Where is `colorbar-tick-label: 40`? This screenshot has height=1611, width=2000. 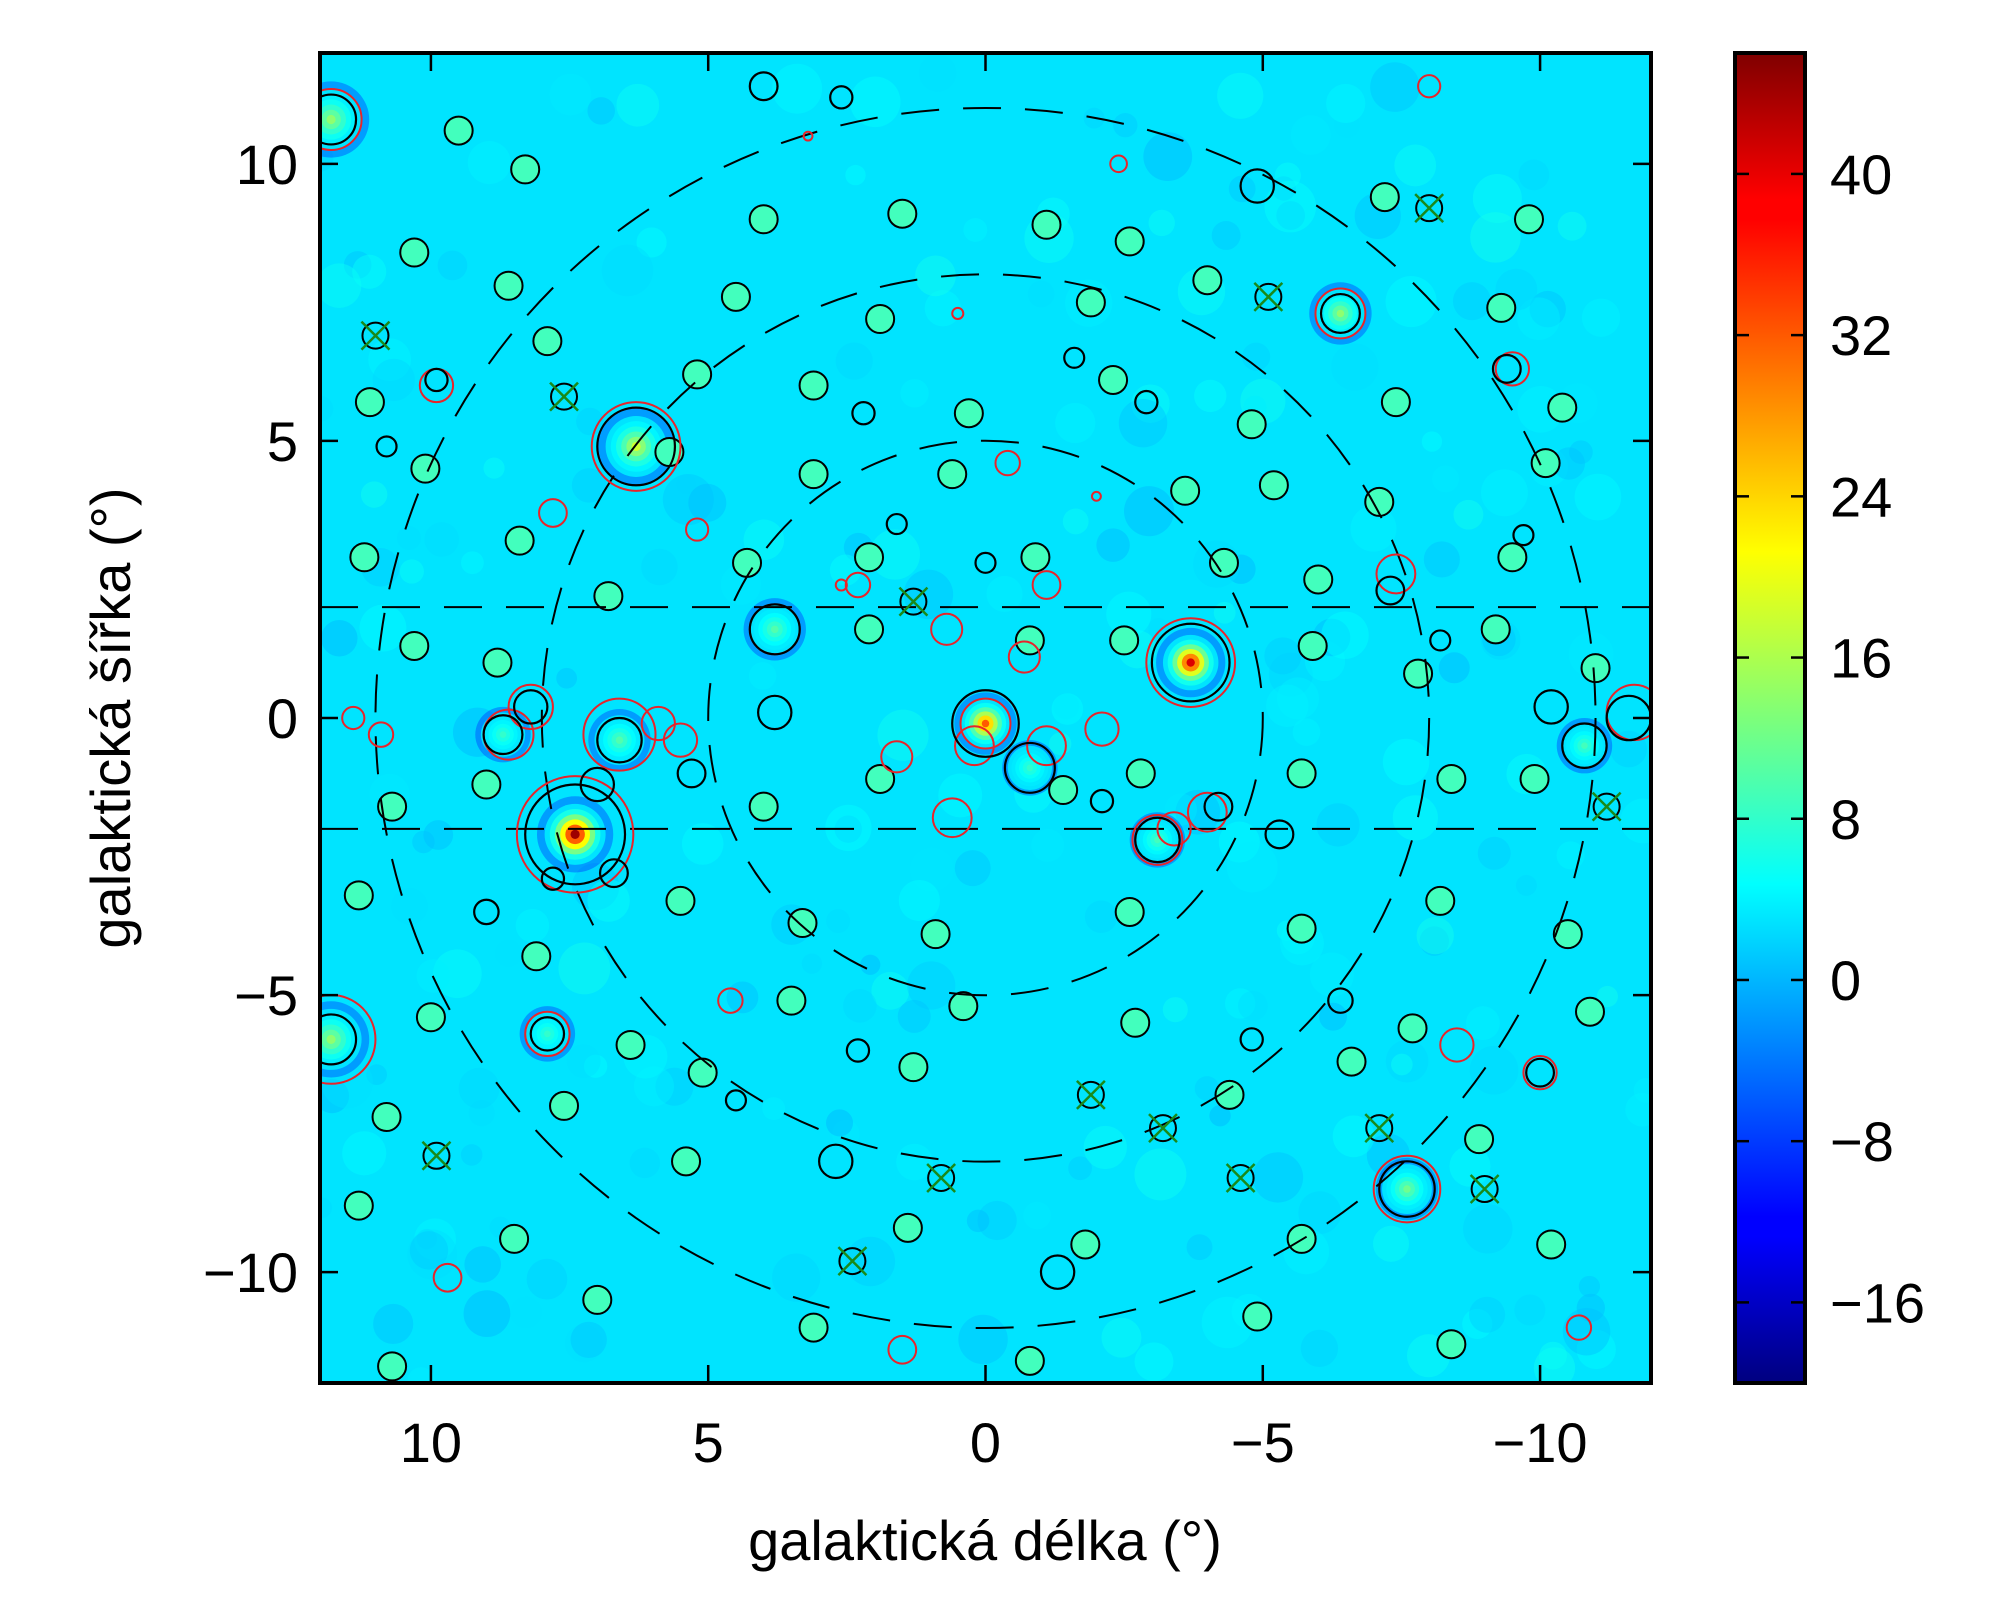 colorbar-tick-label: 40 is located at coordinates (1861, 174).